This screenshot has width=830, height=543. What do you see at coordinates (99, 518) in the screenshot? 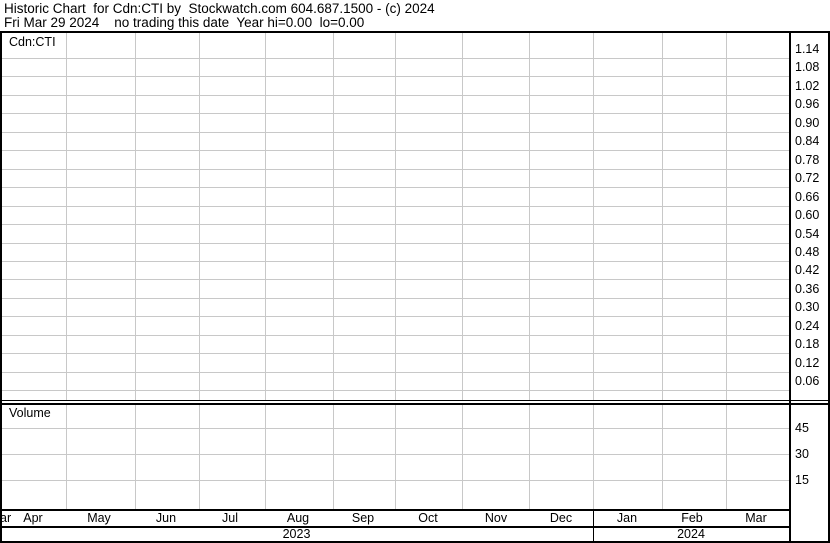
I see `month-label: May` at bounding box center [99, 518].